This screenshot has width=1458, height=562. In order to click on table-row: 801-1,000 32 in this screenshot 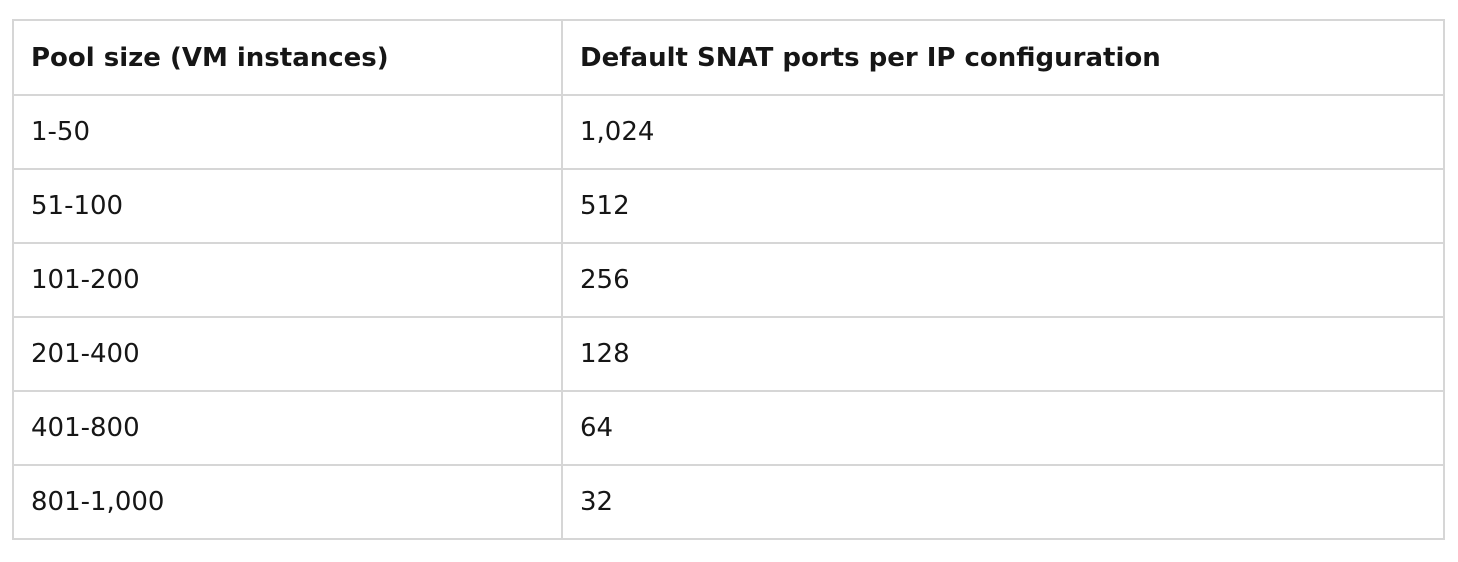, I will do `click(728, 502)`.